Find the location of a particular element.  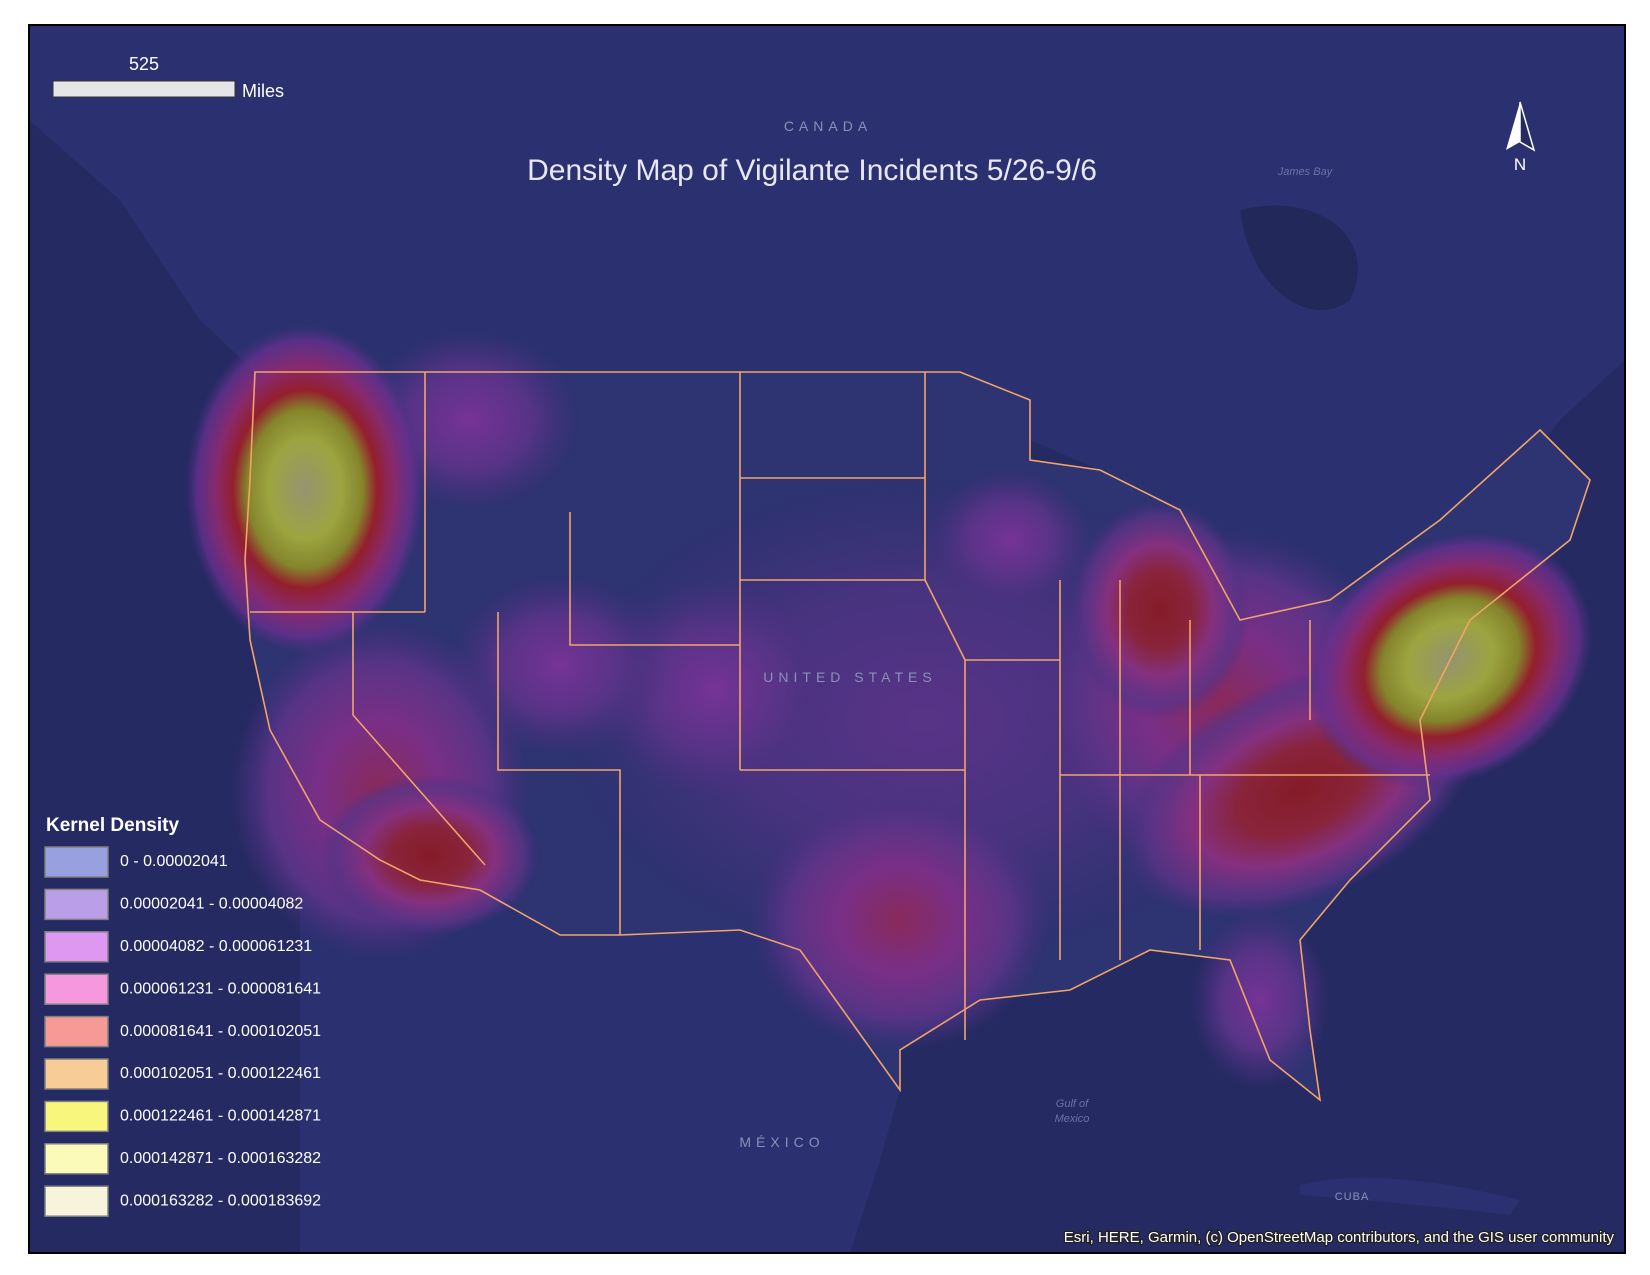

legend-label: 0.000142871 - 0.000163282 is located at coordinates (220, 1158).